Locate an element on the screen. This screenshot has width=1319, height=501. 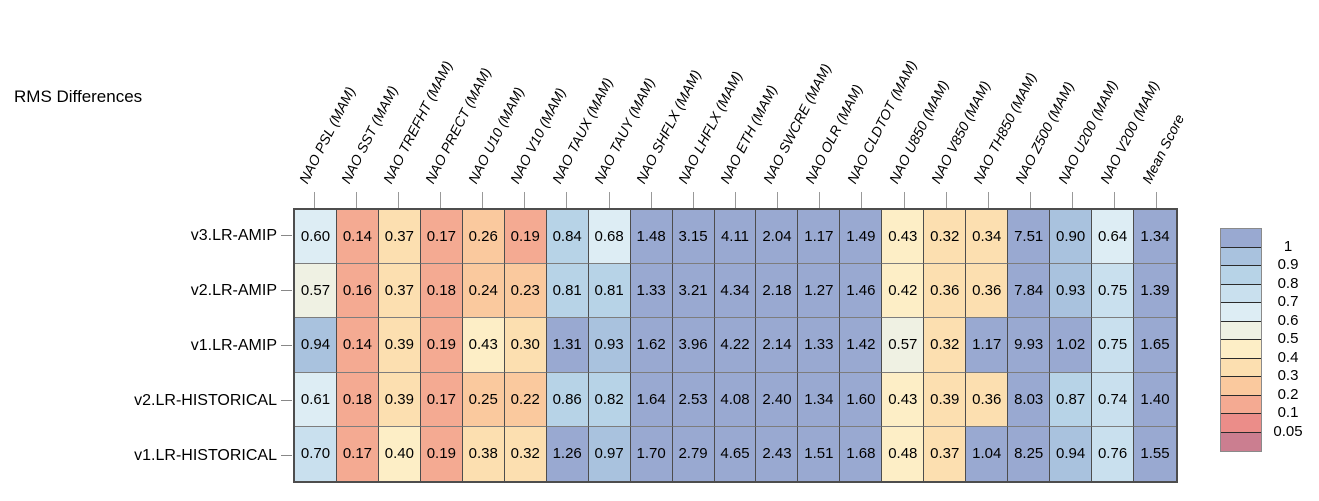
heatmap-cell: 2.79 is located at coordinates (693, 453).